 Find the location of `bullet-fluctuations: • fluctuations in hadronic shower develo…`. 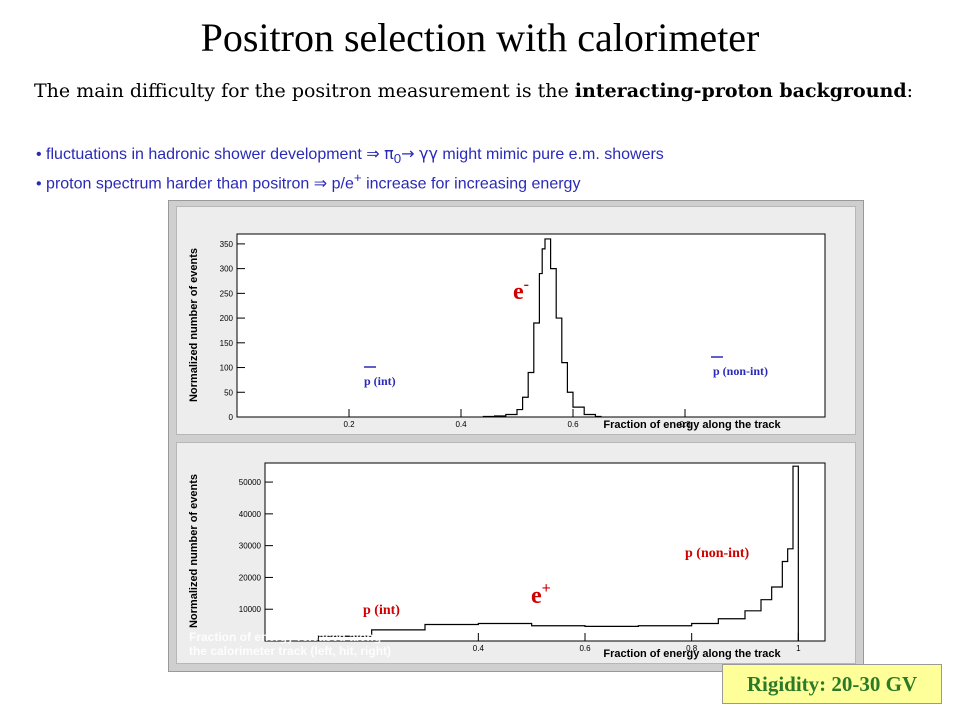

bullet-fluctuations: • fluctuations in hadronic shower develo… is located at coordinates (350, 155).